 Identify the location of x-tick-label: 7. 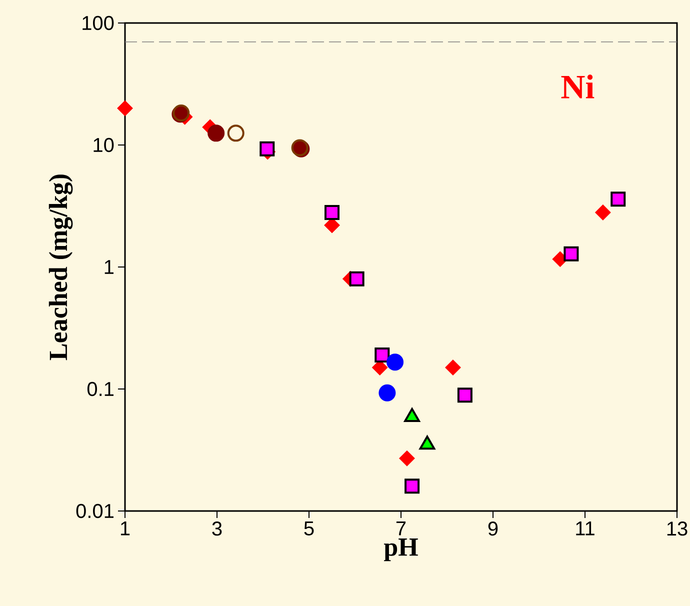
(401, 529).